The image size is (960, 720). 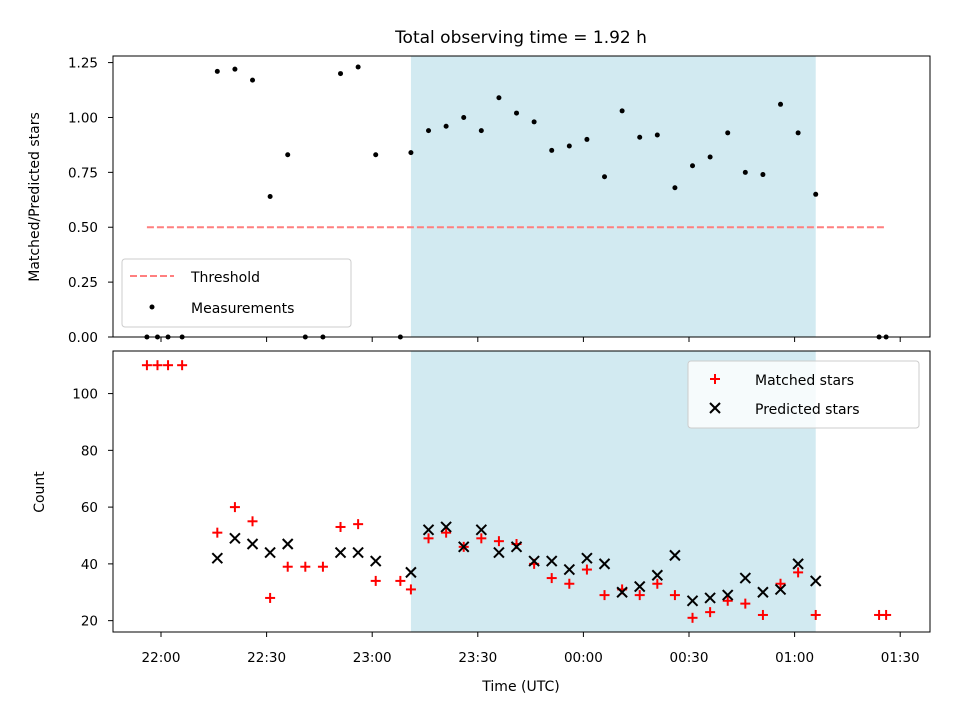 I want to click on x-tick-label: 00:00, so click(x=583, y=658).